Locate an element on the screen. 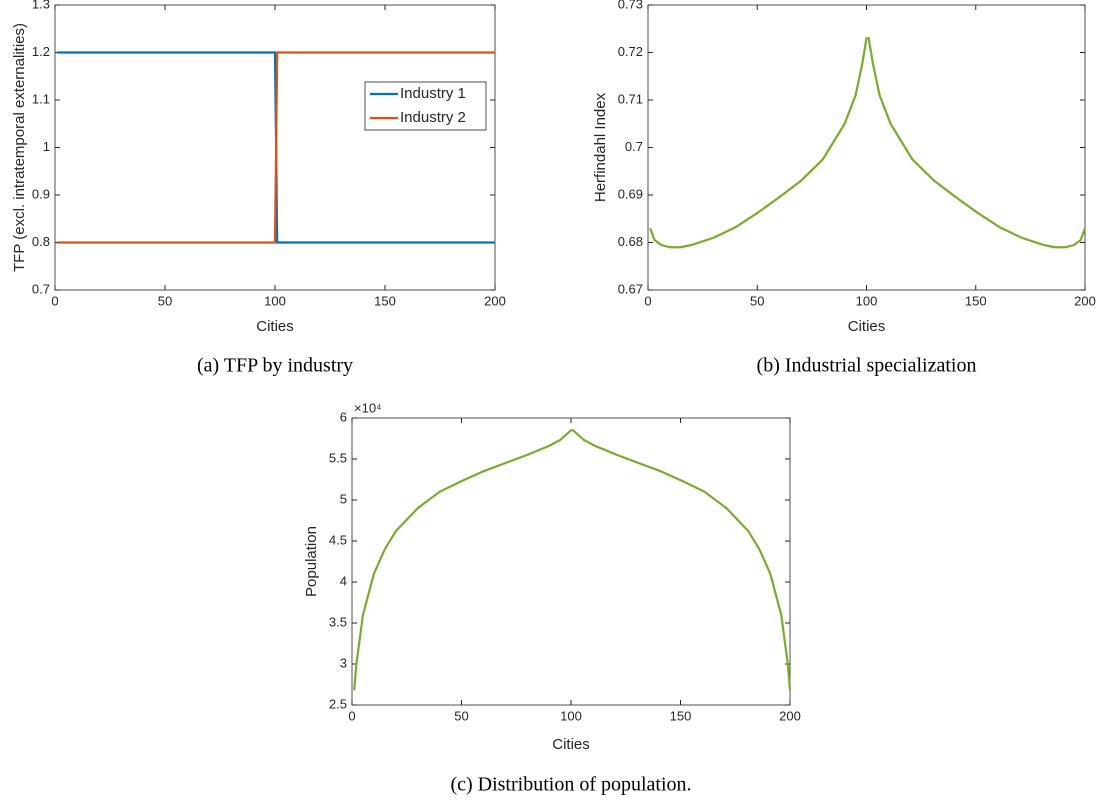 Image resolution: width=1109 pixels, height=803 pixels. y-tick-label: 1.2 is located at coordinates (41, 51).